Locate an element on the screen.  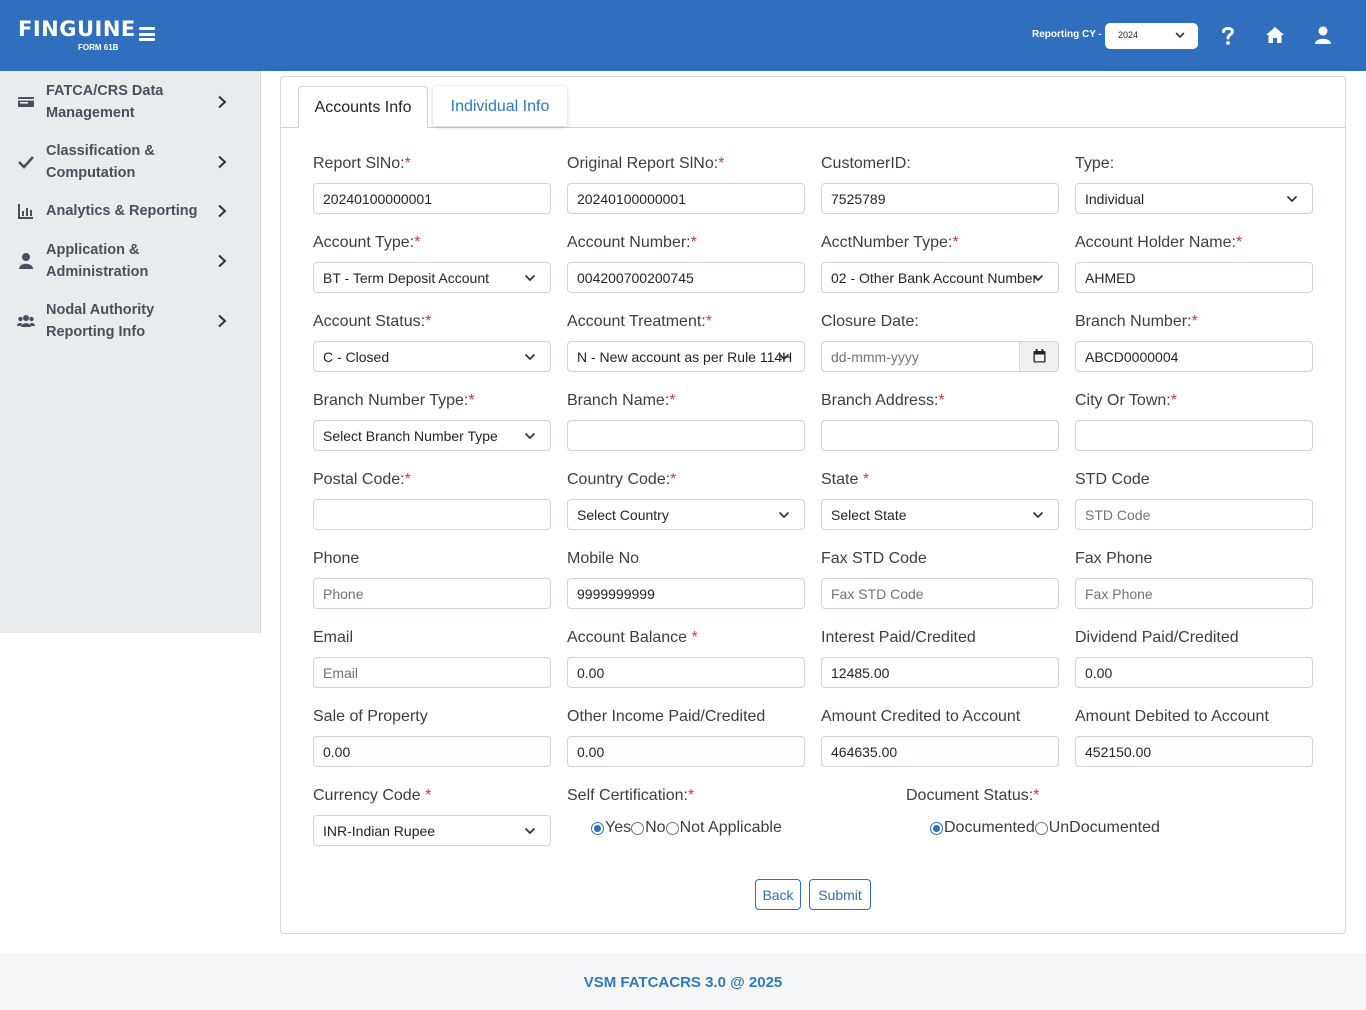
check-icon is located at coordinates (26, 162).